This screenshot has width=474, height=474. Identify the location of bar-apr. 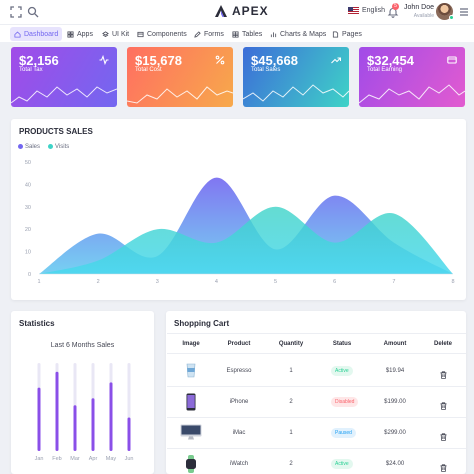
(93, 424).